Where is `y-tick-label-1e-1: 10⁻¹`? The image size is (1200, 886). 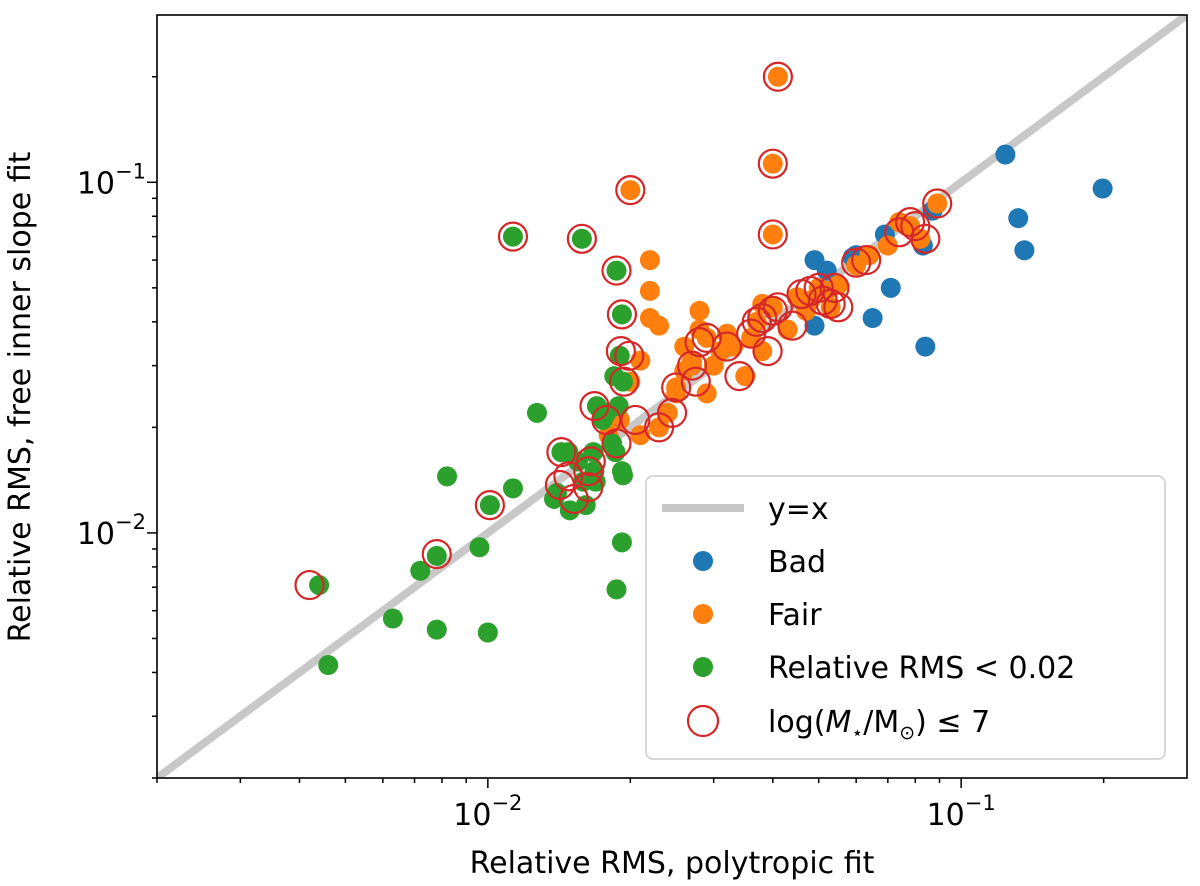
y-tick-label-1e-1: 10⁻¹ is located at coordinates (111, 180).